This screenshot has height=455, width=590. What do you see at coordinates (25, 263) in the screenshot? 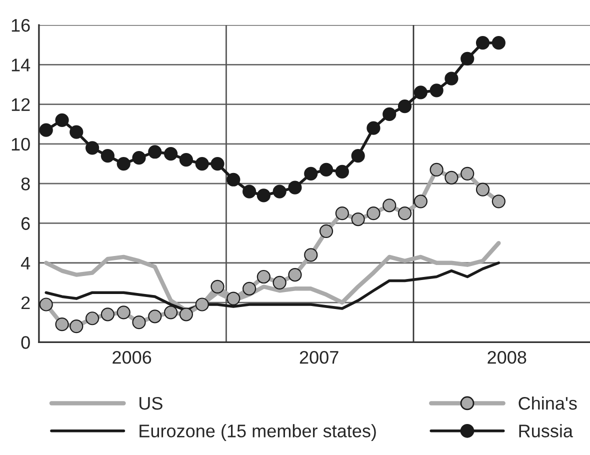
I see `y-tick-label: 4` at bounding box center [25, 263].